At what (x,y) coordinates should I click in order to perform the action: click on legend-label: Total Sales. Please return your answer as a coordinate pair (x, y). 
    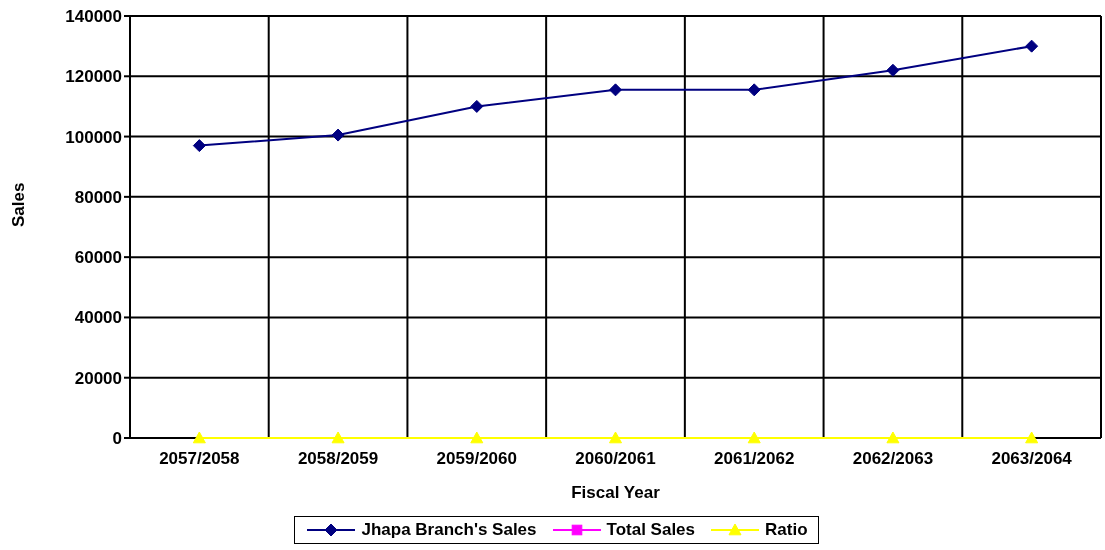
    Looking at the image, I should click on (651, 530).